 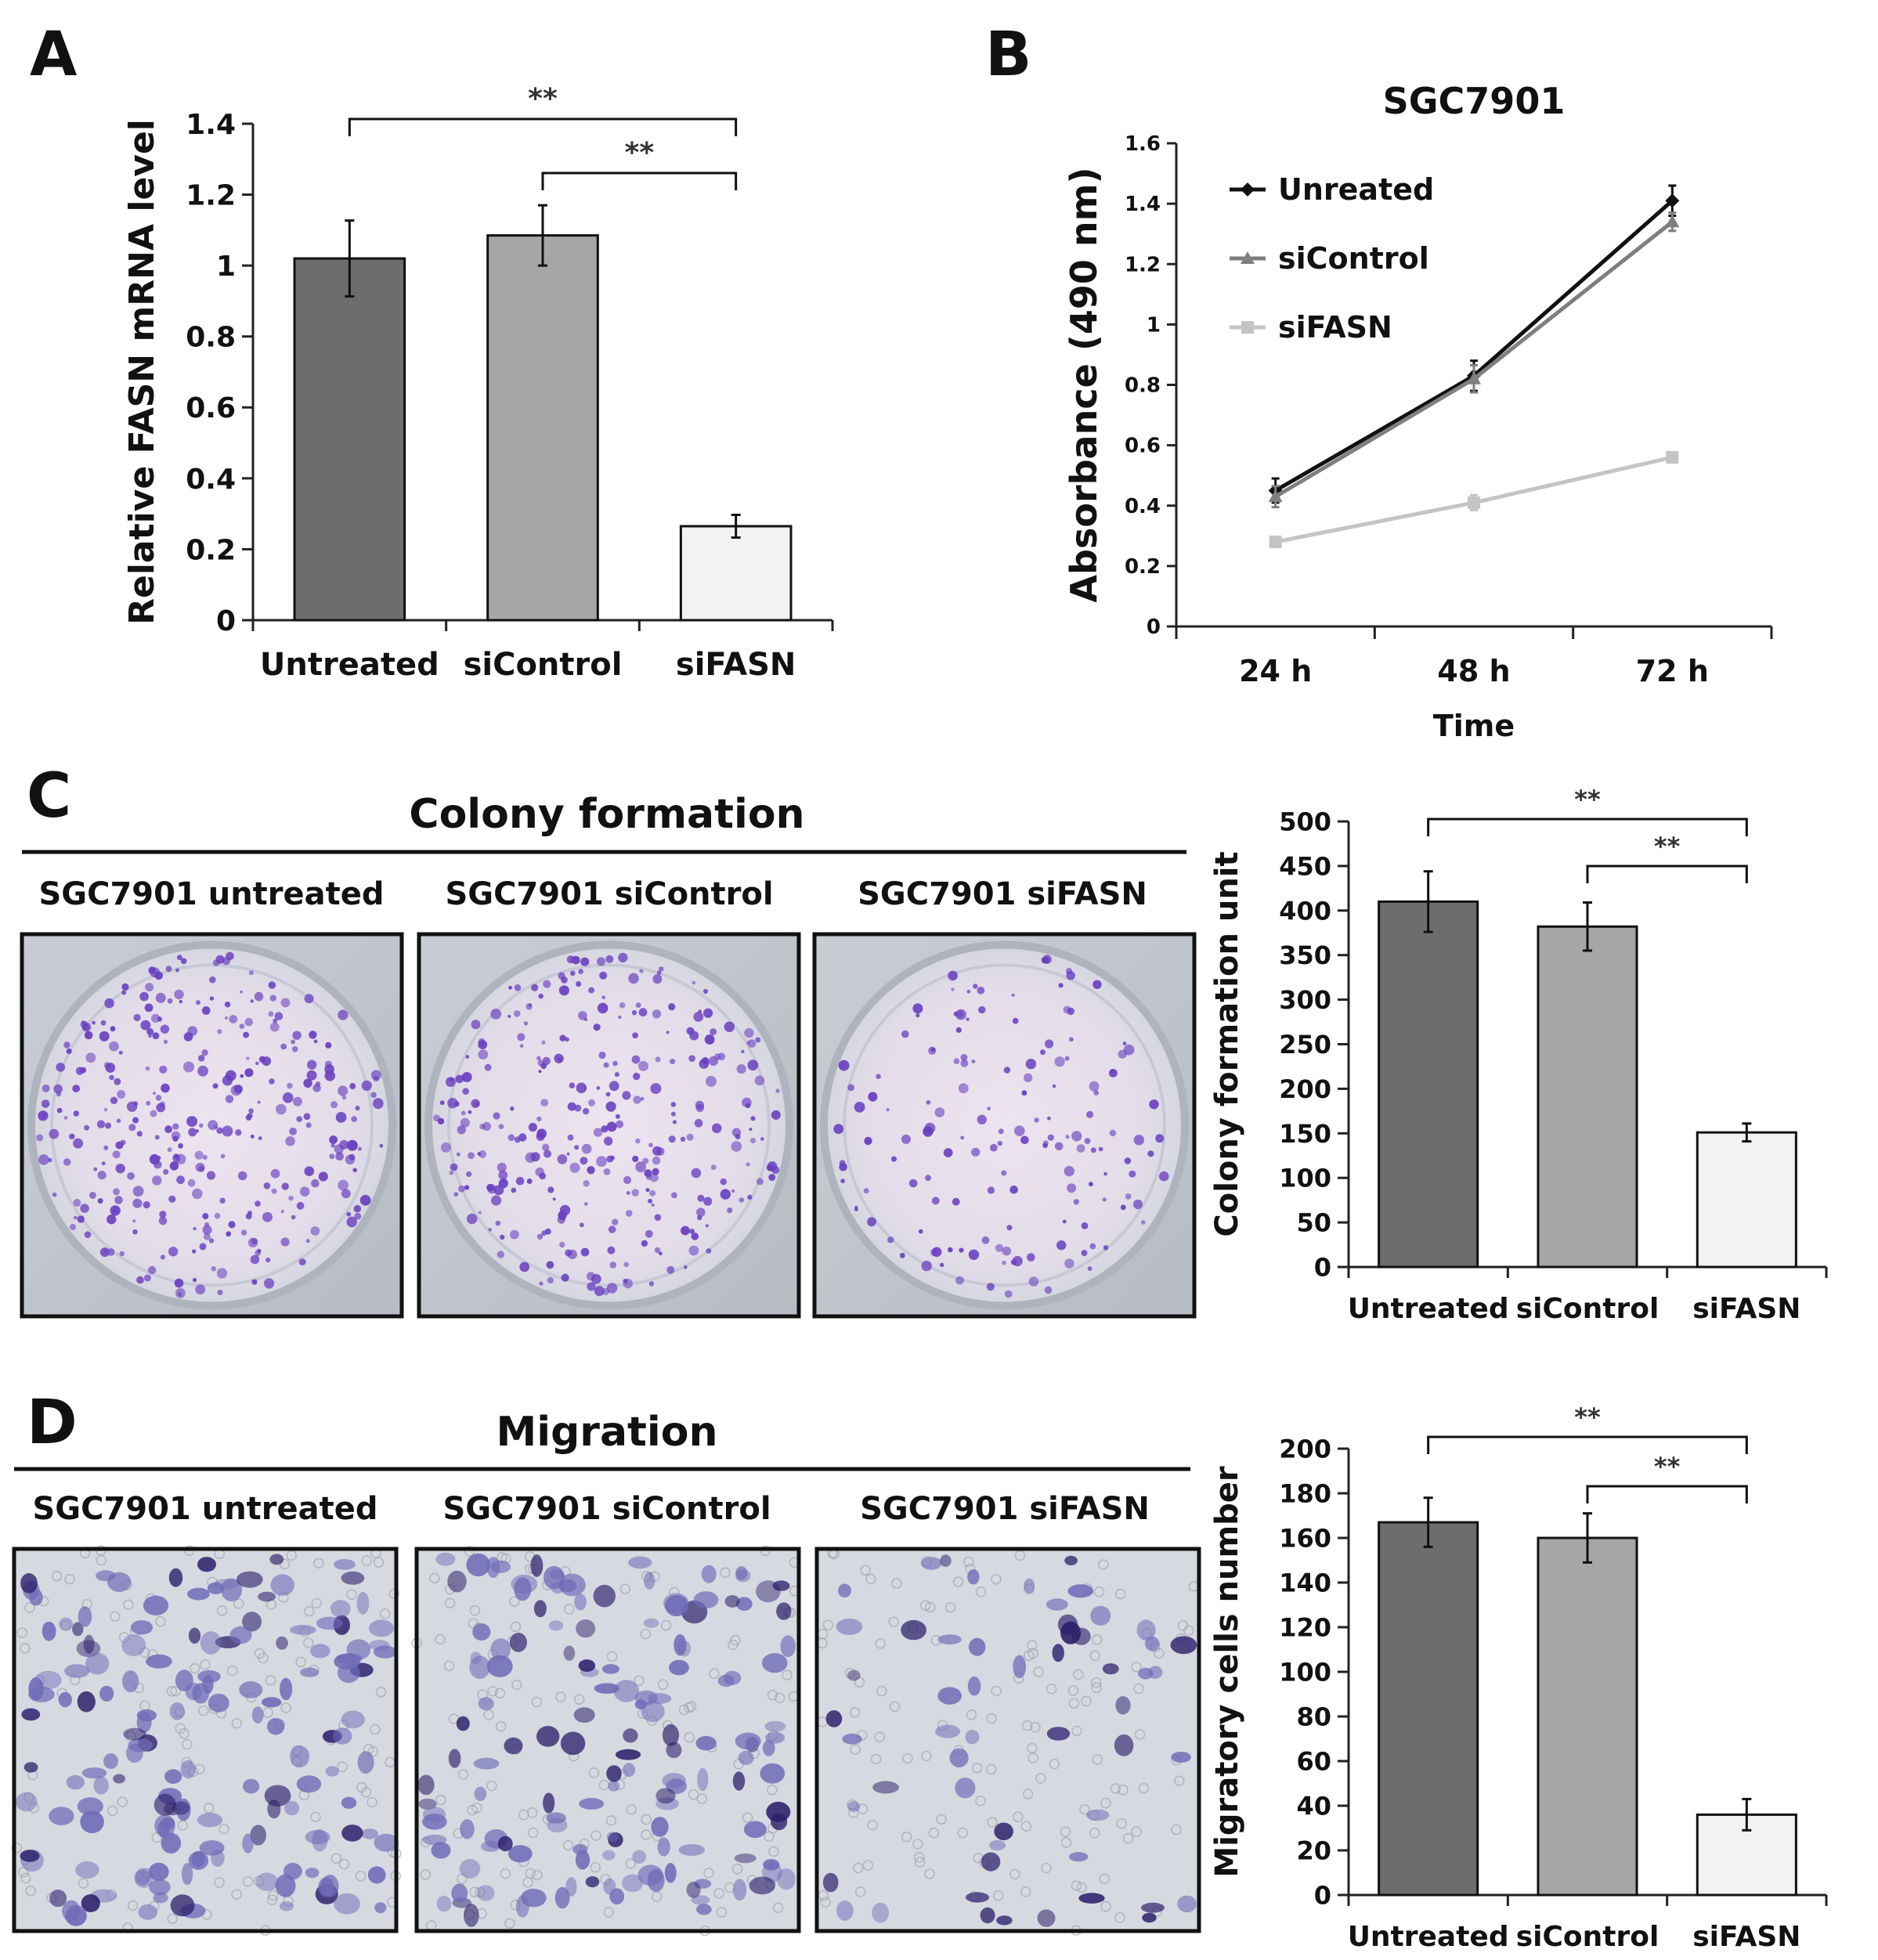 I want to click on chart-d-bar-untreated, so click(x=1428, y=1709).